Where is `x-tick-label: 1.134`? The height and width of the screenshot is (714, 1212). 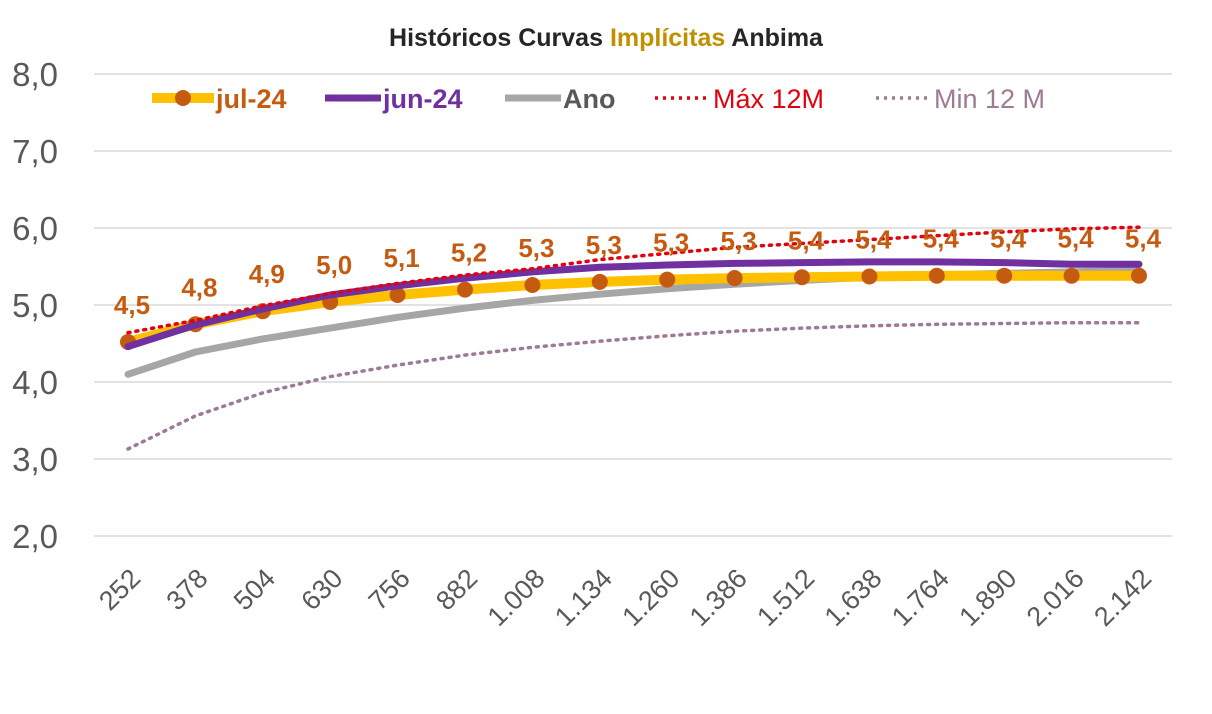
x-tick-label: 1.134 is located at coordinates (583, 597).